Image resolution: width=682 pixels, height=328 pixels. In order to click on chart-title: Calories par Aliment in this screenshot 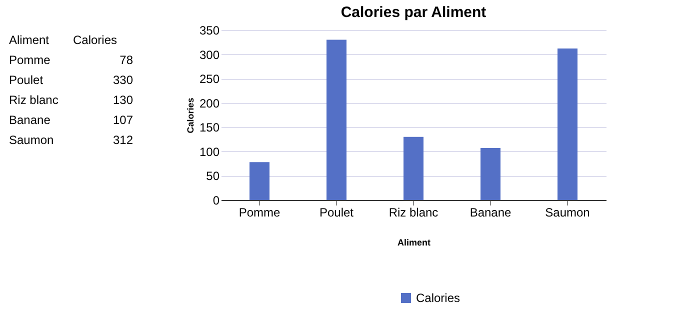, I will do `click(413, 12)`.